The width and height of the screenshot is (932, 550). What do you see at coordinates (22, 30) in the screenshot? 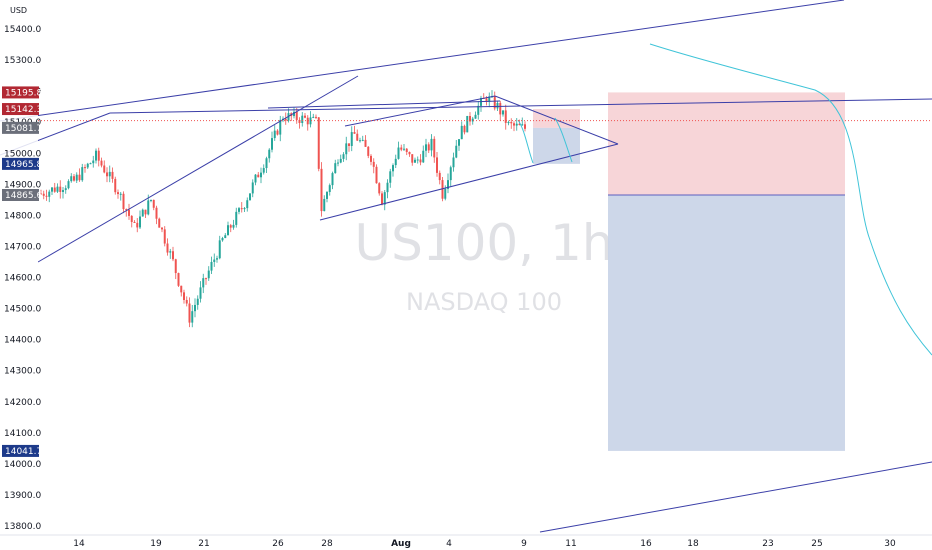
I see `y-tick-label: 15400.0` at bounding box center [22, 30].